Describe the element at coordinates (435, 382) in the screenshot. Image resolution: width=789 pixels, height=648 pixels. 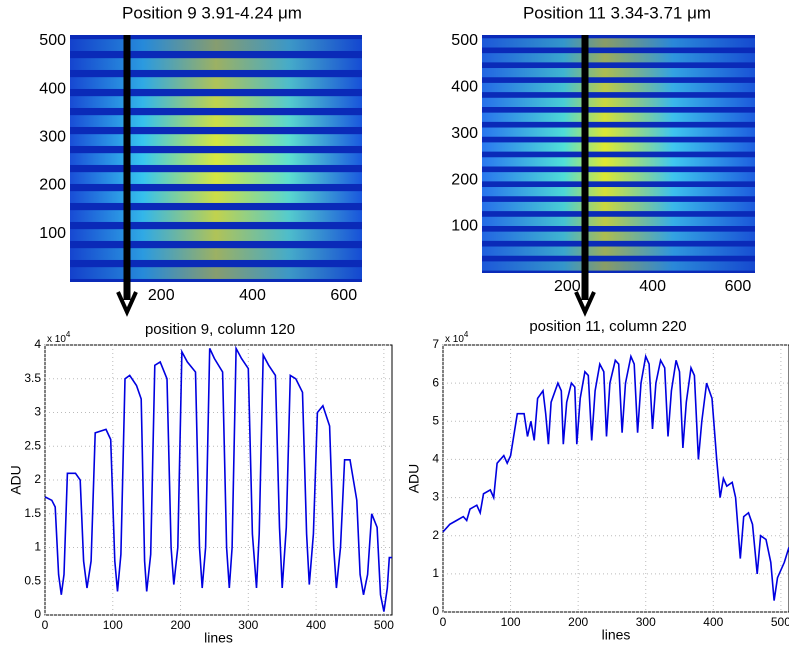
I see `y-tick-label: 6` at that location.